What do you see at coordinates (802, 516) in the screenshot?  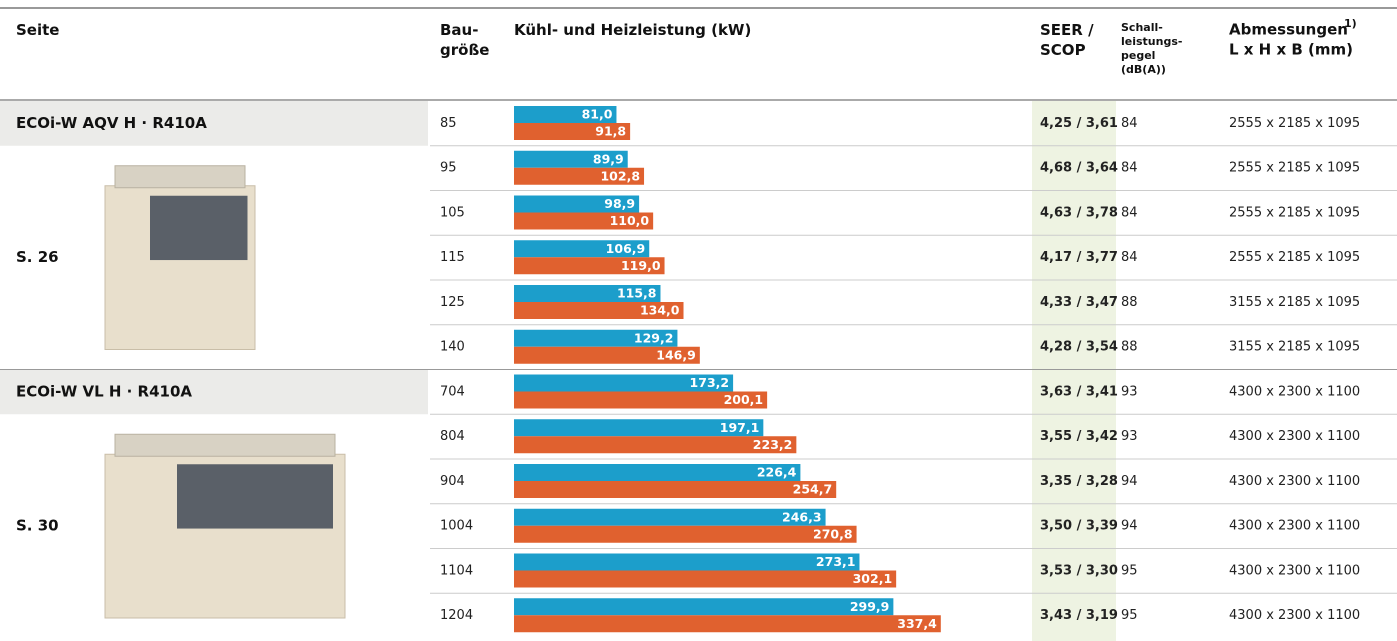 I see `cooling-label: 246,3` at bounding box center [802, 516].